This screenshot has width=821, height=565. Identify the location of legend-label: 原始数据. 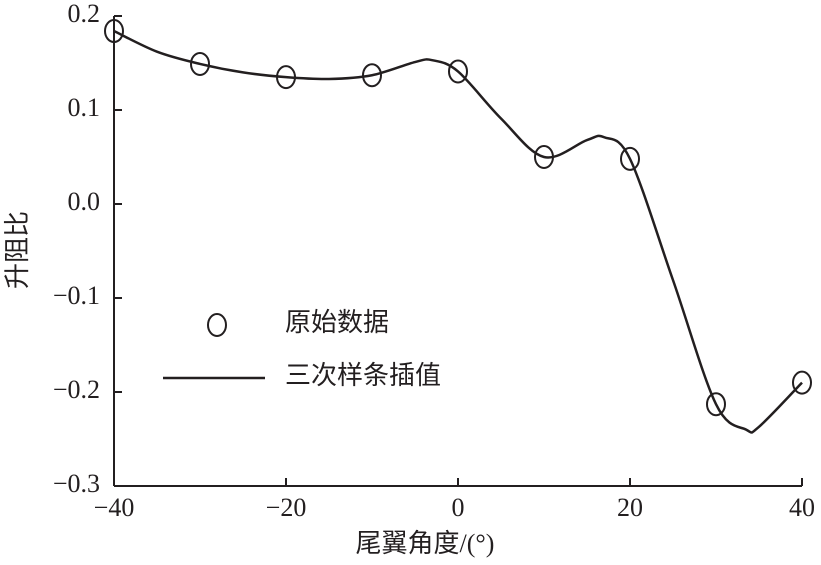
(337, 322).